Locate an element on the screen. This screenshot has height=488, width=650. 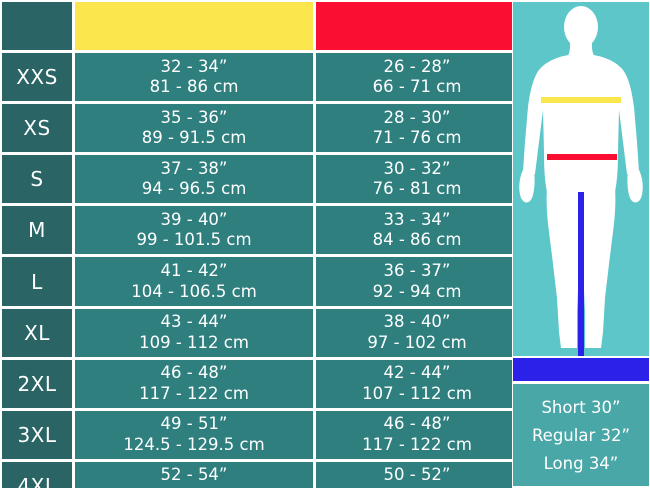
waist-inches: 38 - 40” is located at coordinates (417, 321).